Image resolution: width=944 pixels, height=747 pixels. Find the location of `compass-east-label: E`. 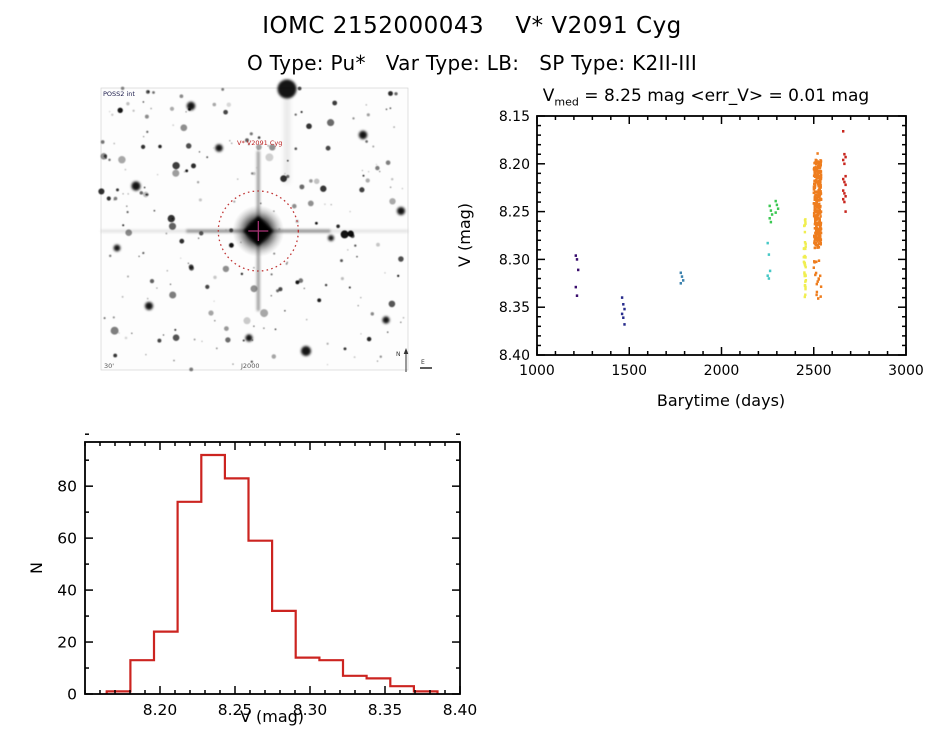

compass-east-label: E is located at coordinates (423, 362).